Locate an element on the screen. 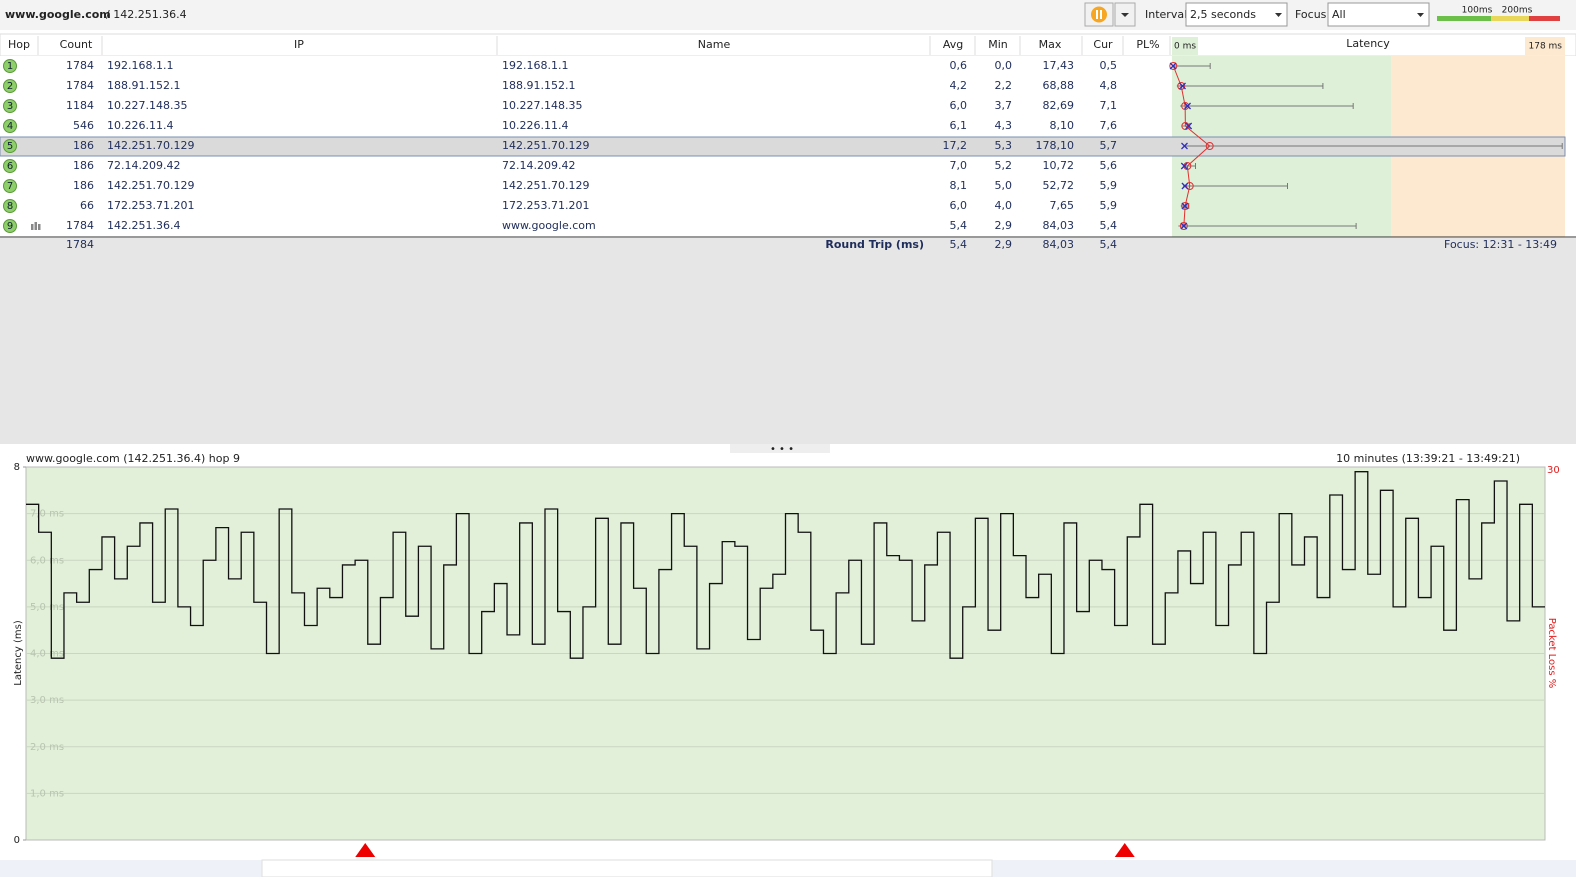 Image resolution: width=1576 pixels, height=881 pixels. min: 4,3 is located at coordinates (1004, 125).